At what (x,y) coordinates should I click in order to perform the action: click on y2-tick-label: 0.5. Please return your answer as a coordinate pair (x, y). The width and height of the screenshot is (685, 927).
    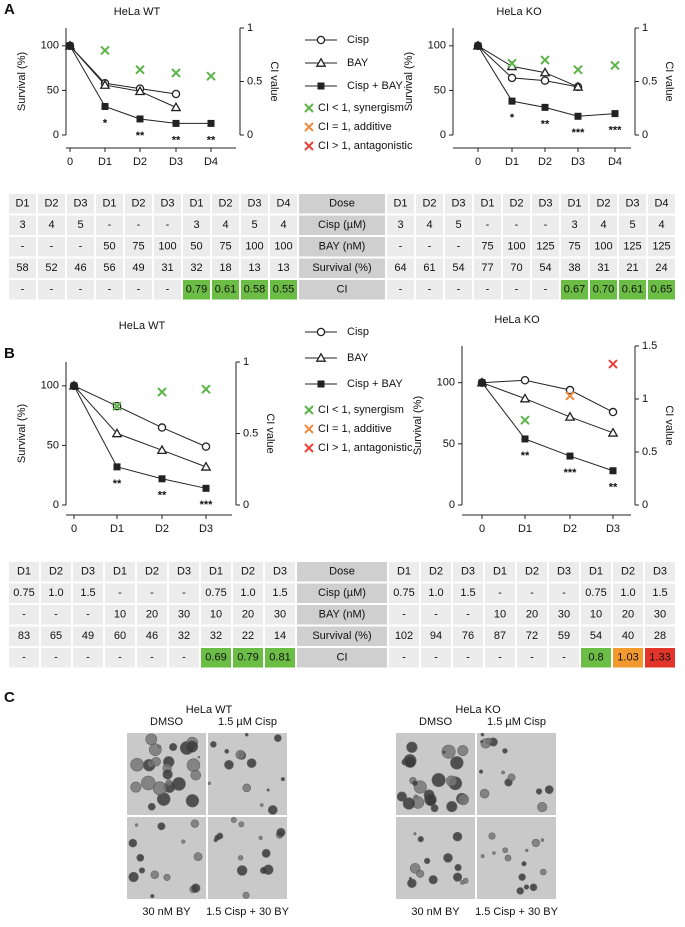
    Looking at the image, I should click on (649, 81).